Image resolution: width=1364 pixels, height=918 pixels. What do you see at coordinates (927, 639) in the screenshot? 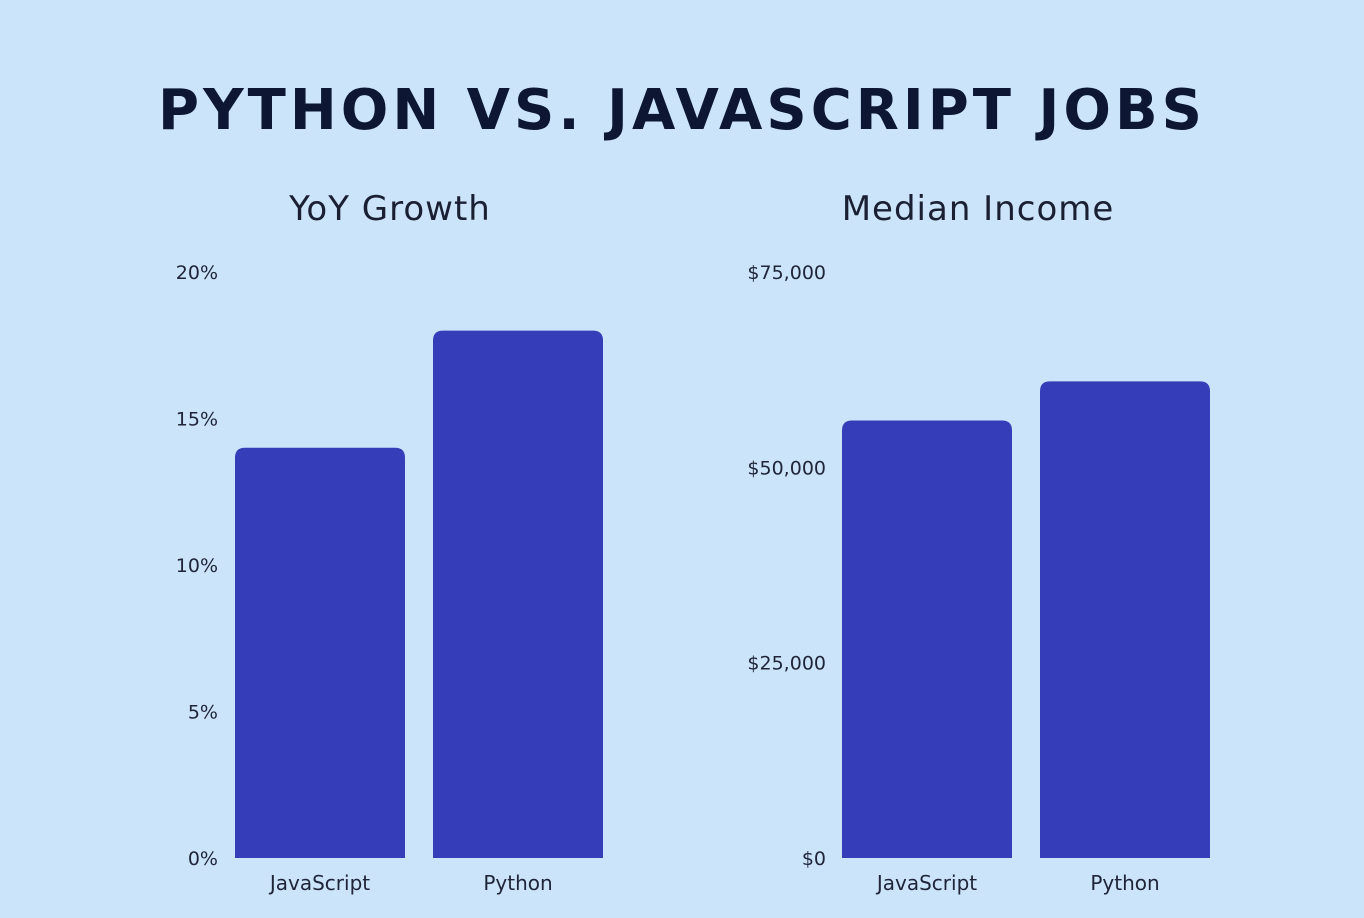
I see `median-income-bar-javascript` at bounding box center [927, 639].